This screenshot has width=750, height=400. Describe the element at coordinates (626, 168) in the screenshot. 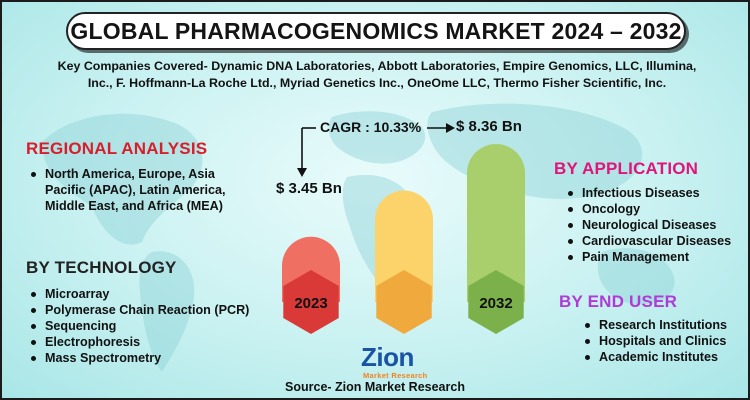

I see `application-heading: BY APPLICATION` at that location.